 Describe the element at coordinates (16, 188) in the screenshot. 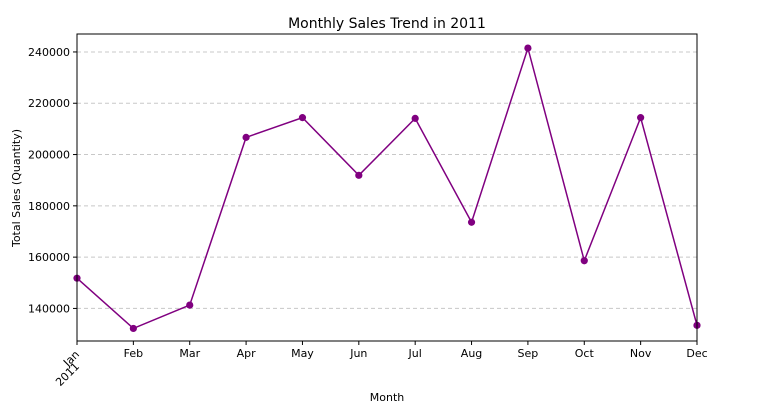

I see `y-axis-label: Total Sales (Quantity)` at that location.